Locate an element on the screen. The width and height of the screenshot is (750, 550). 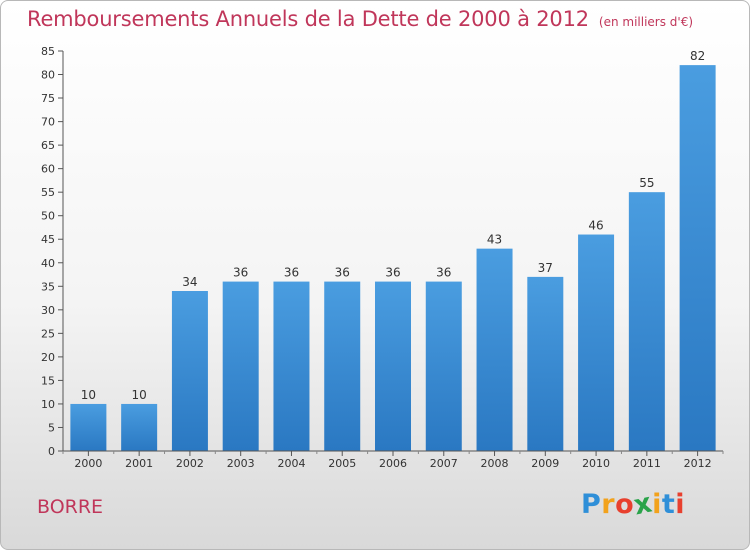
commune-name: BORRE is located at coordinates (70, 507).